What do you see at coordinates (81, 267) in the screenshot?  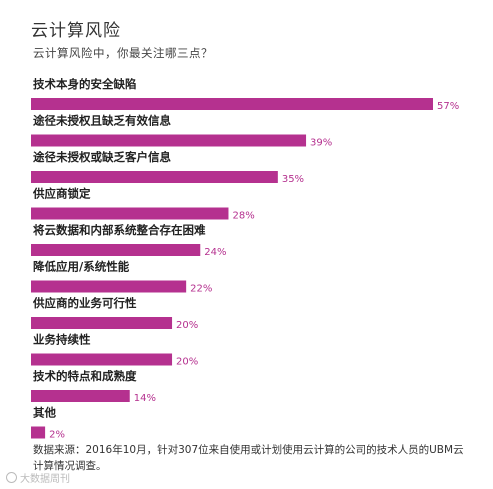 I see `category-label: 降低应用/系统性能` at bounding box center [81, 267].